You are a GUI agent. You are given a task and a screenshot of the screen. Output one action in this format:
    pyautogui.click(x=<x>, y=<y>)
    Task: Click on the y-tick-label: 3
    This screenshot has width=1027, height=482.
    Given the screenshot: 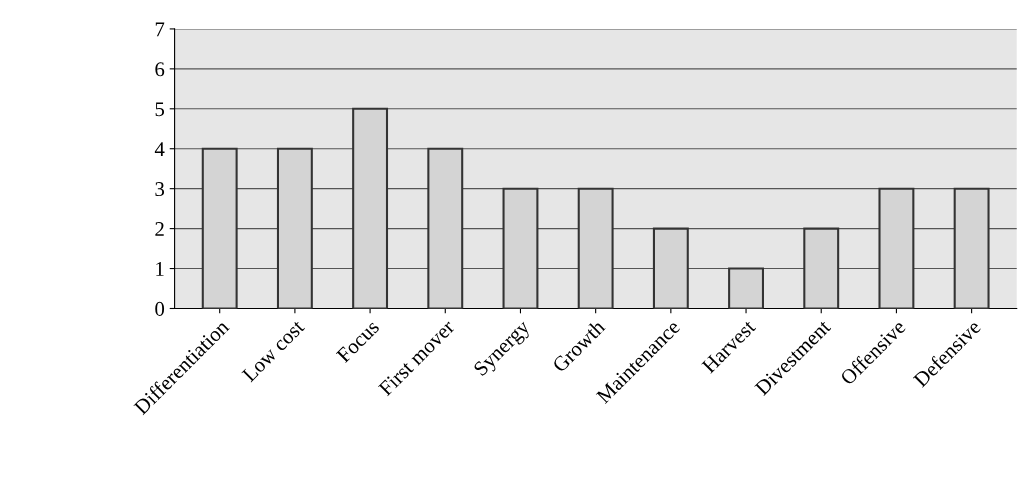 What is the action you would take?
    pyautogui.click(x=160, y=189)
    